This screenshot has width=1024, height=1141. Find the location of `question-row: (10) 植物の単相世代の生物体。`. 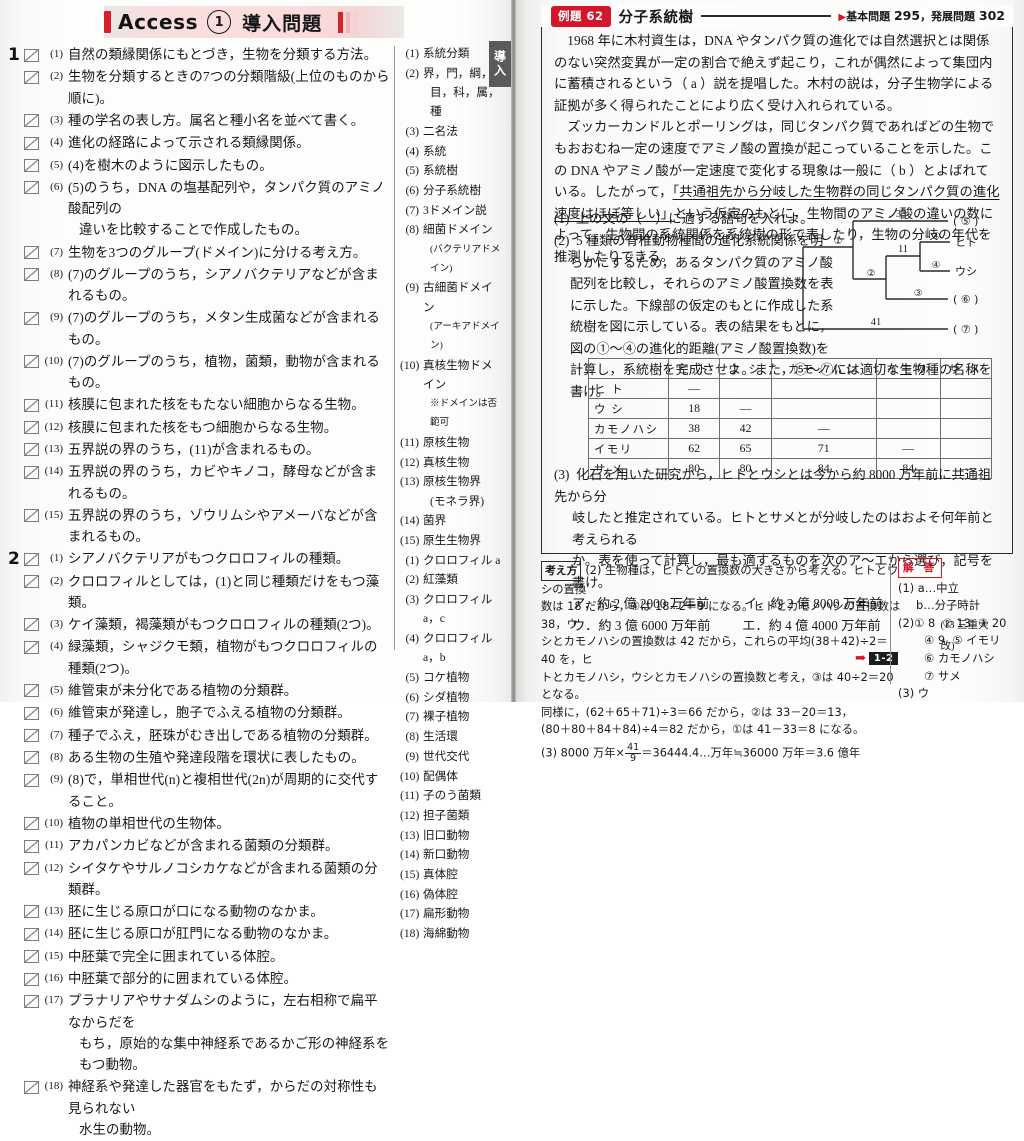

question-row: (10) 植物の単相世代の生物体。 is located at coordinates (199, 823).